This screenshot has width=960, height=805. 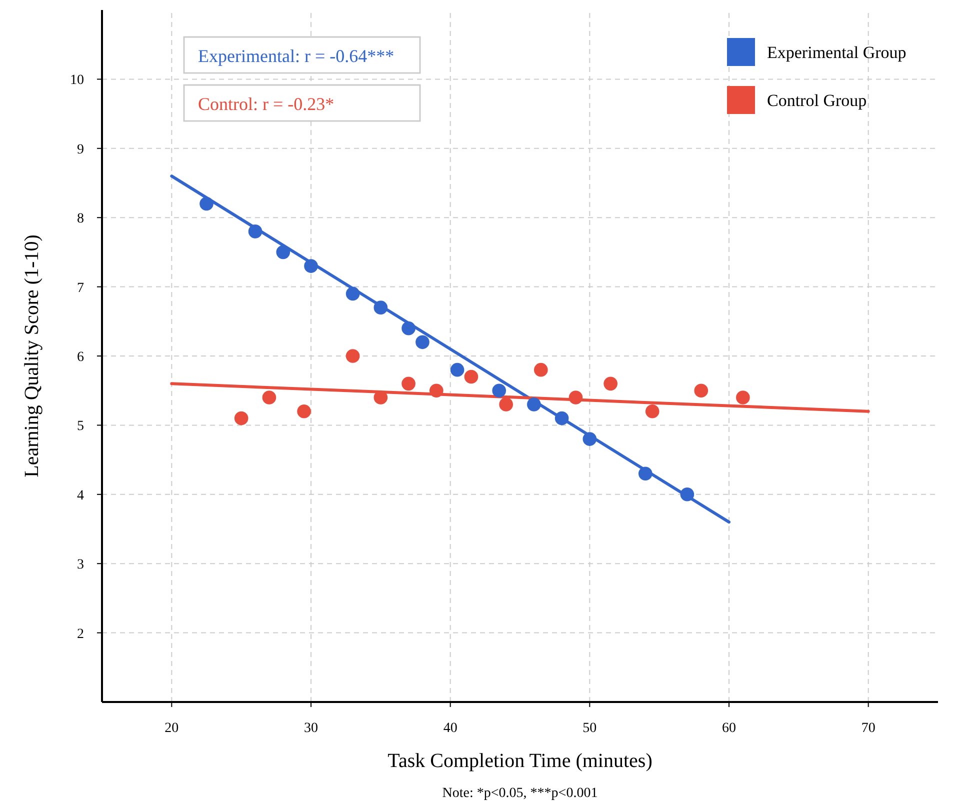 I want to click on y-tick-label: 4, so click(x=80, y=496).